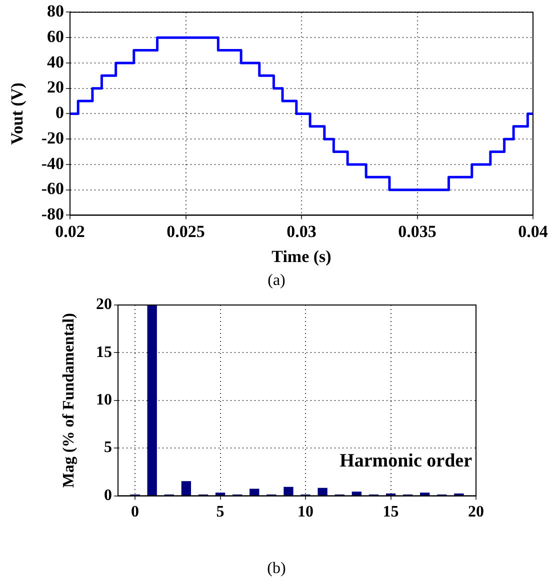  Describe the element at coordinates (108, 447) in the screenshot. I see `y-tick-label: 5` at that location.